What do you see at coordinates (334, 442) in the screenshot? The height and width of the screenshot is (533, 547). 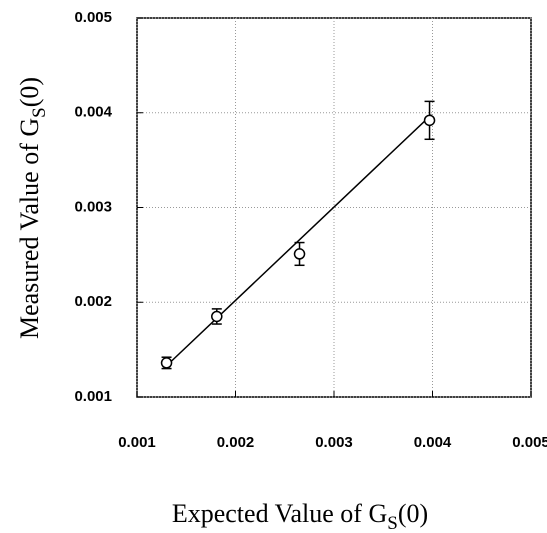 I see `x-tick-label: 0.003` at bounding box center [334, 442].